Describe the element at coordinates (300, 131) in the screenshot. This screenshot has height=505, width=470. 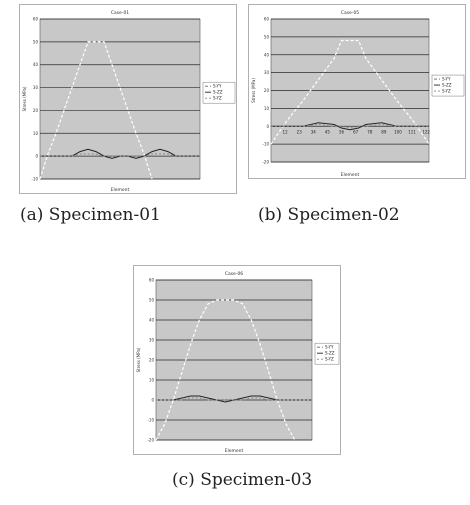
I see `x-tick-label: 23` at that location.